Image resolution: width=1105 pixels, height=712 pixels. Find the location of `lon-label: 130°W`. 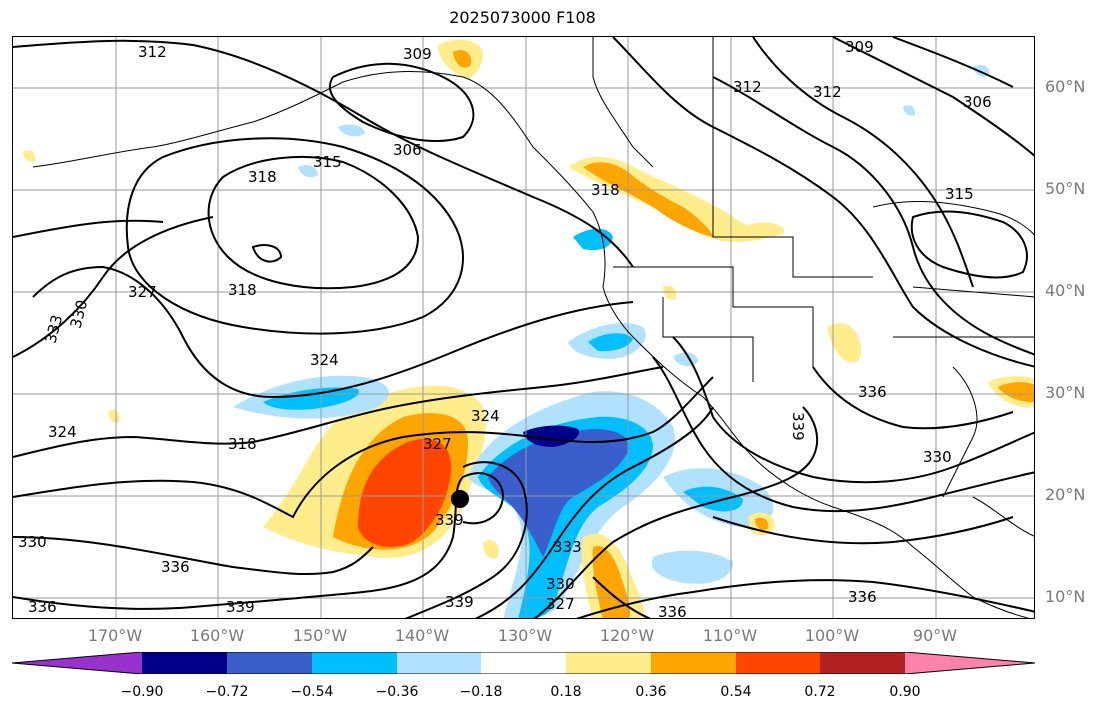

lon-label: 130°W is located at coordinates (525, 635).